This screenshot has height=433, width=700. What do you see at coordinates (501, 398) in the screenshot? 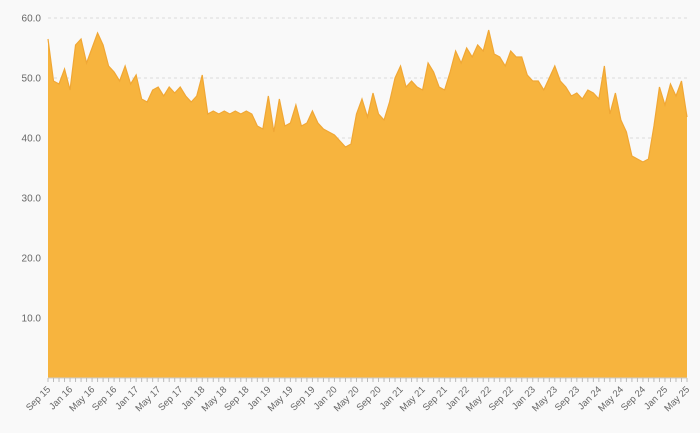
I see `x-axis-tick-label: Sep 22` at bounding box center [501, 398].